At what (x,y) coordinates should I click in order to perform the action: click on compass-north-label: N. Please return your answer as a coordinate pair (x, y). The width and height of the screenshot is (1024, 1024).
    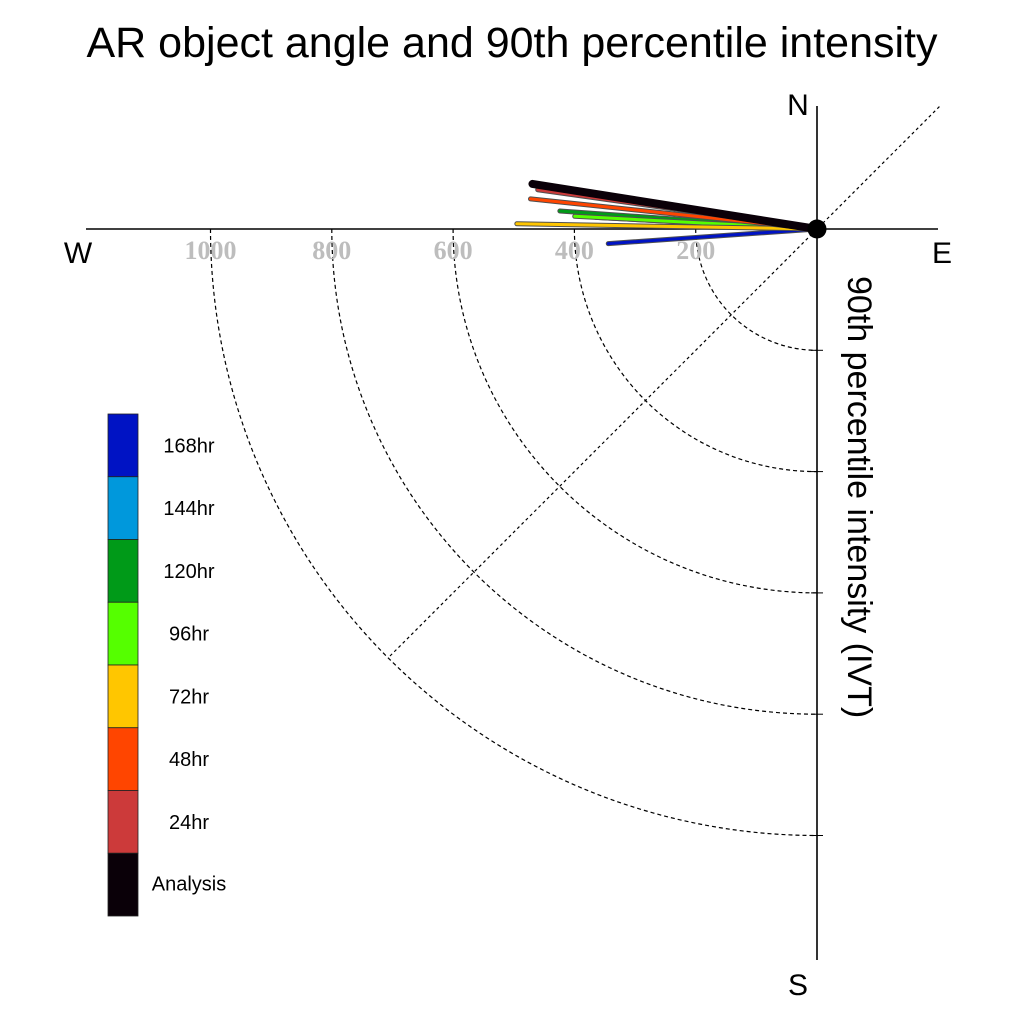
    Looking at the image, I should click on (798, 105).